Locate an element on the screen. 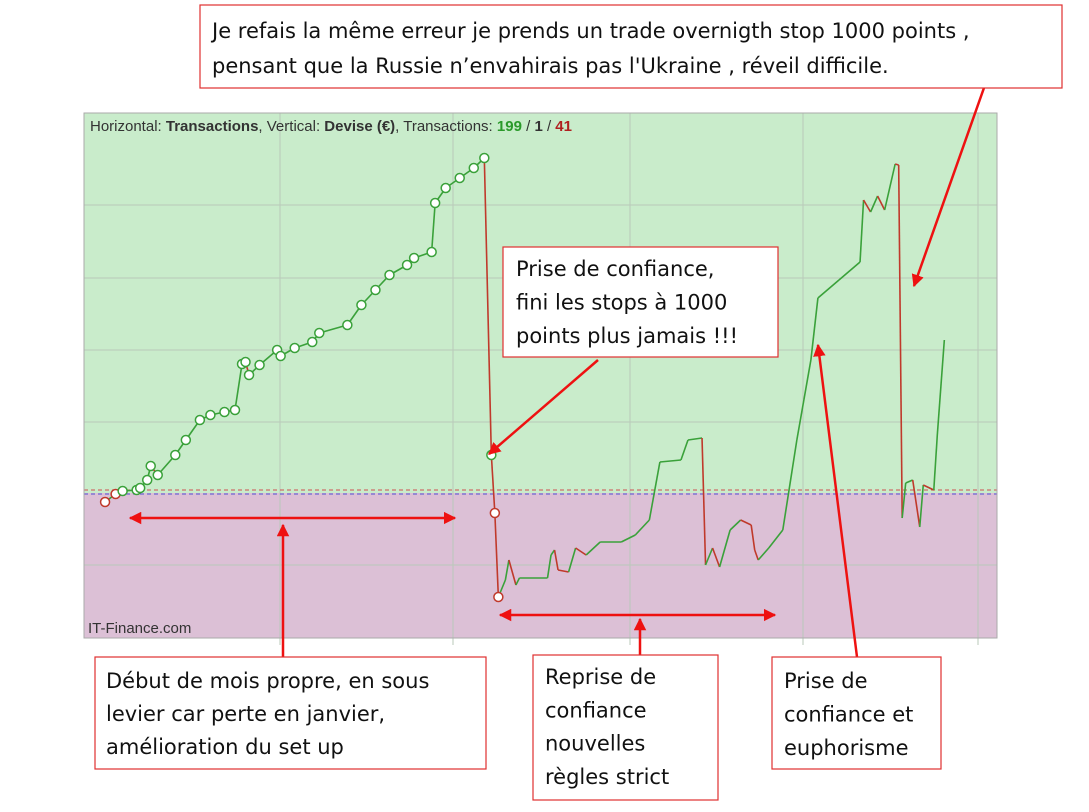 The height and width of the screenshot is (812, 1089). label: , Vertical: is located at coordinates (289, 126).